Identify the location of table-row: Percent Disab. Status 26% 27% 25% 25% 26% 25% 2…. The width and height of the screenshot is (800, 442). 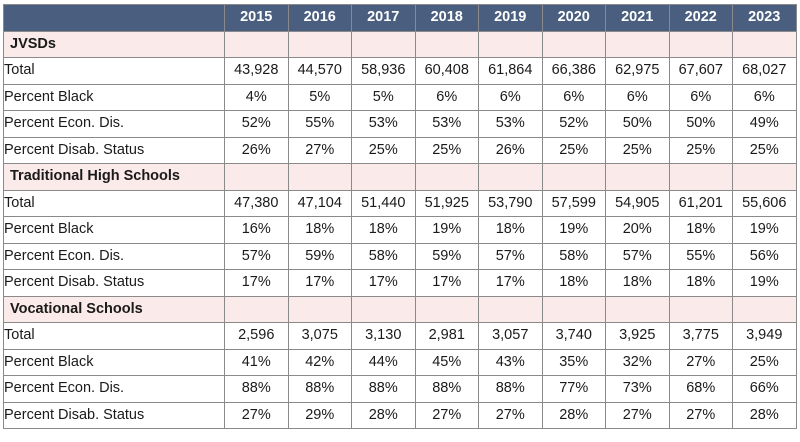
(400, 150).